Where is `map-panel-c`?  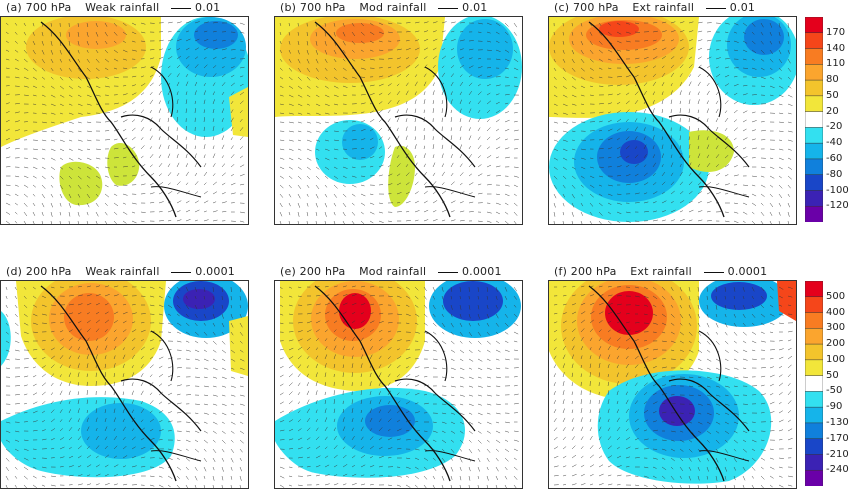
map-panel-c is located at coordinates (672, 120).